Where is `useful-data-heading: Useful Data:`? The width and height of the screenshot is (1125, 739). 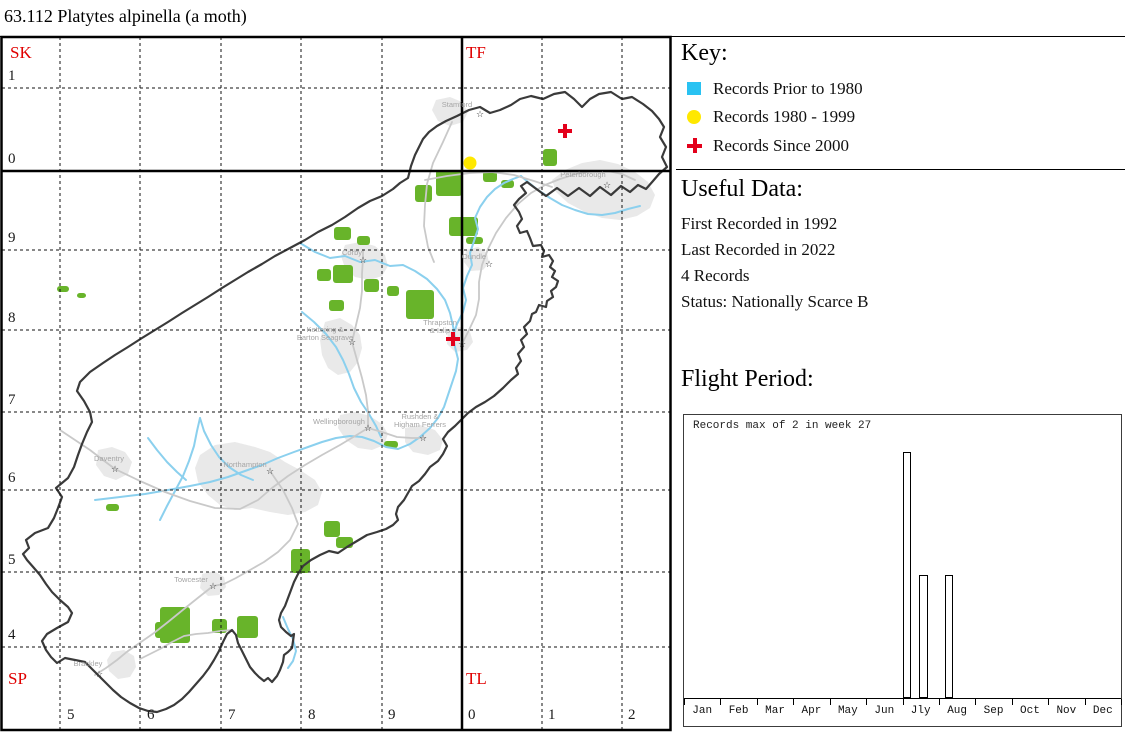 useful-data-heading: Useful Data: is located at coordinates (742, 189).